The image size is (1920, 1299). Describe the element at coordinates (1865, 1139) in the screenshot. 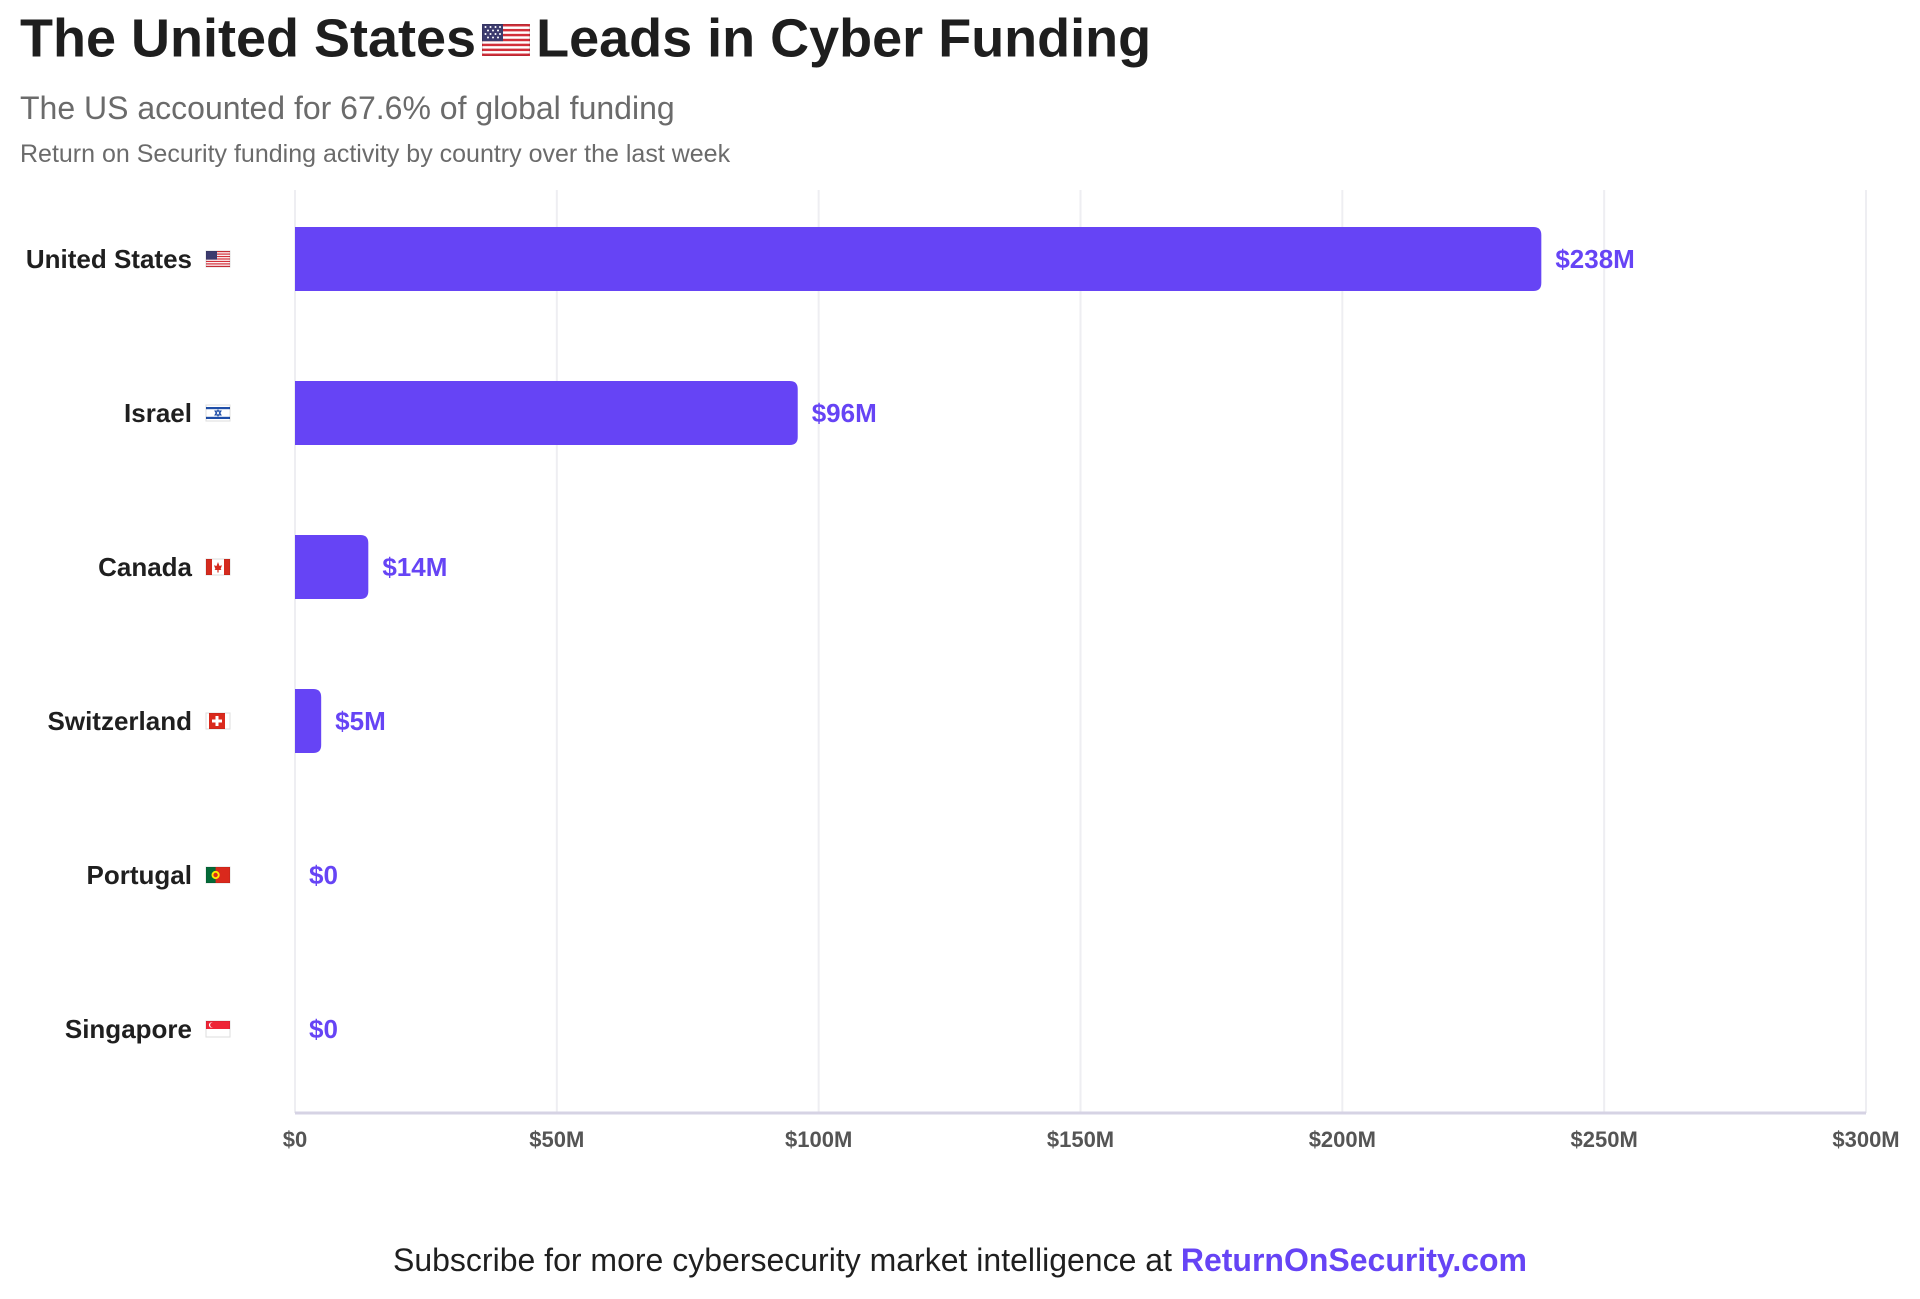

I see `x-tick-label: $300M` at that location.